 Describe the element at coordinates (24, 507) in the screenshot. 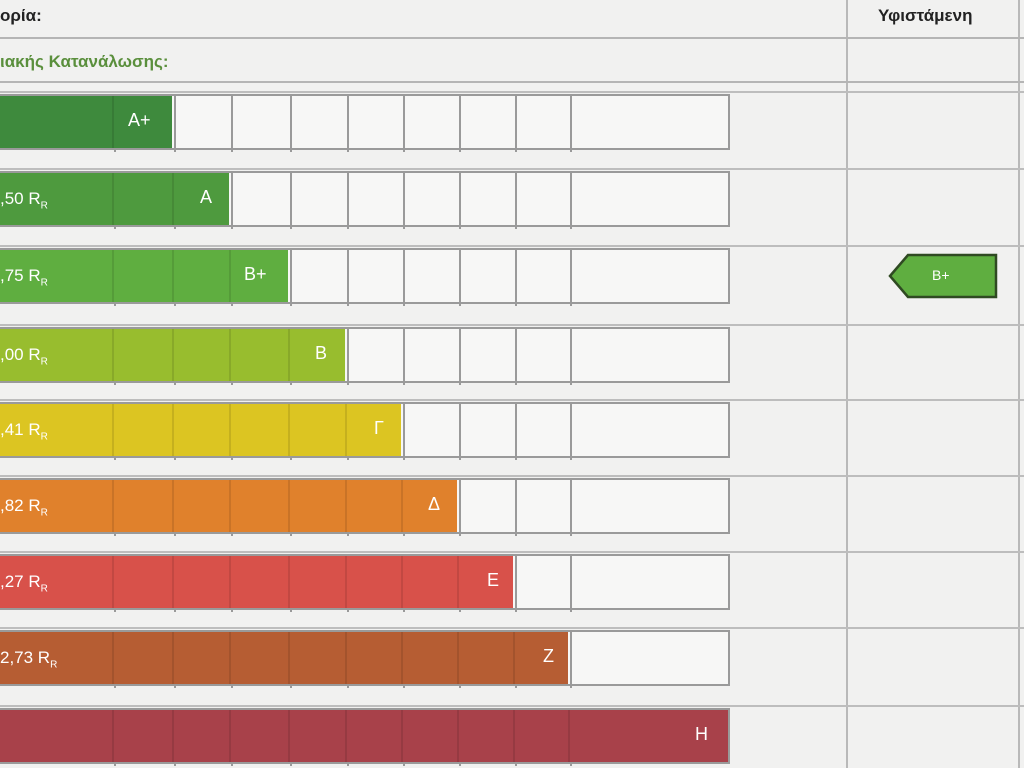

I see `class-threshold-value: ,82 RR` at that location.